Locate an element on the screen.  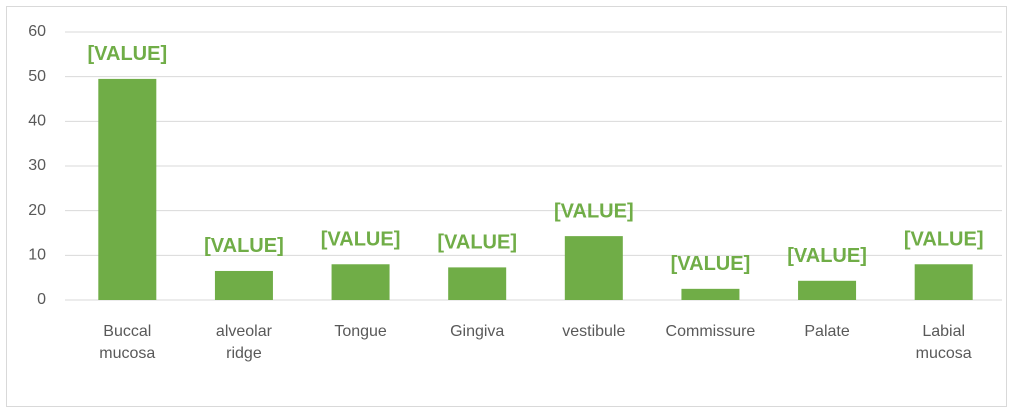
y-tick-label: 50 is located at coordinates (37, 76).